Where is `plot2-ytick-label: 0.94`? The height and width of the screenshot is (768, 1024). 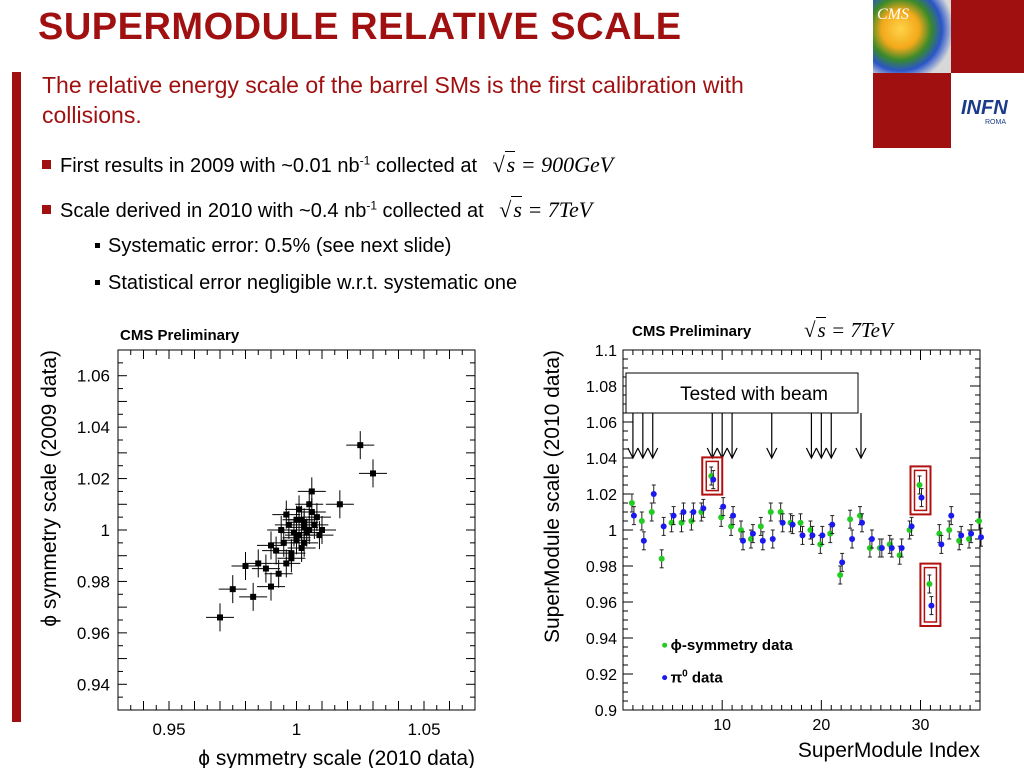 plot2-ytick-label: 0.94 is located at coordinates (601, 639).